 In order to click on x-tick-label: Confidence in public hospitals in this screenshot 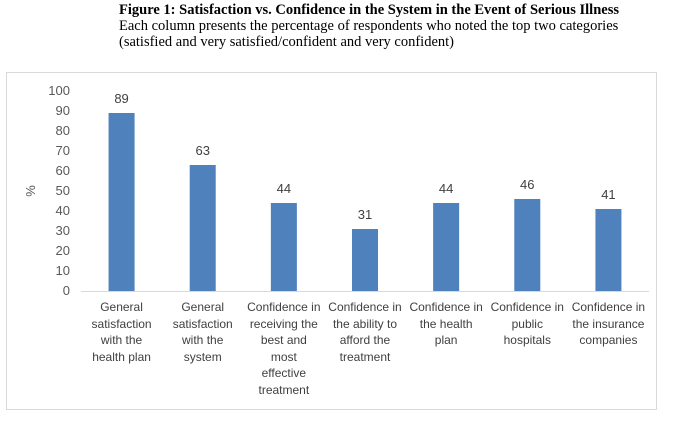, I will do `click(527, 324)`.